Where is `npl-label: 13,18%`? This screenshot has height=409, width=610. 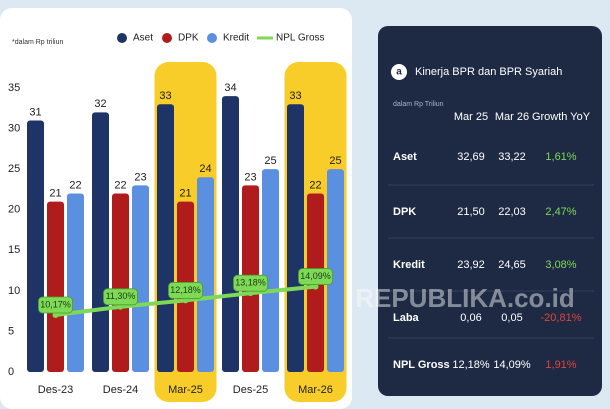 npl-label: 13,18% is located at coordinates (250, 283).